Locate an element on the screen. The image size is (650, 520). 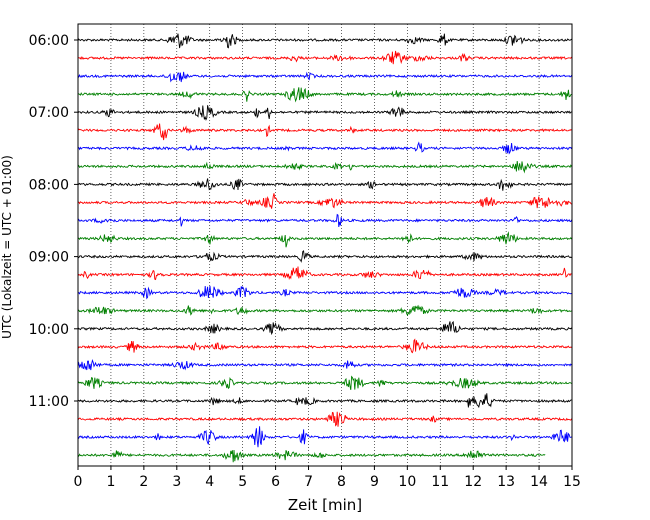
x-tick-label-14: 14 is located at coordinates (539, 482).